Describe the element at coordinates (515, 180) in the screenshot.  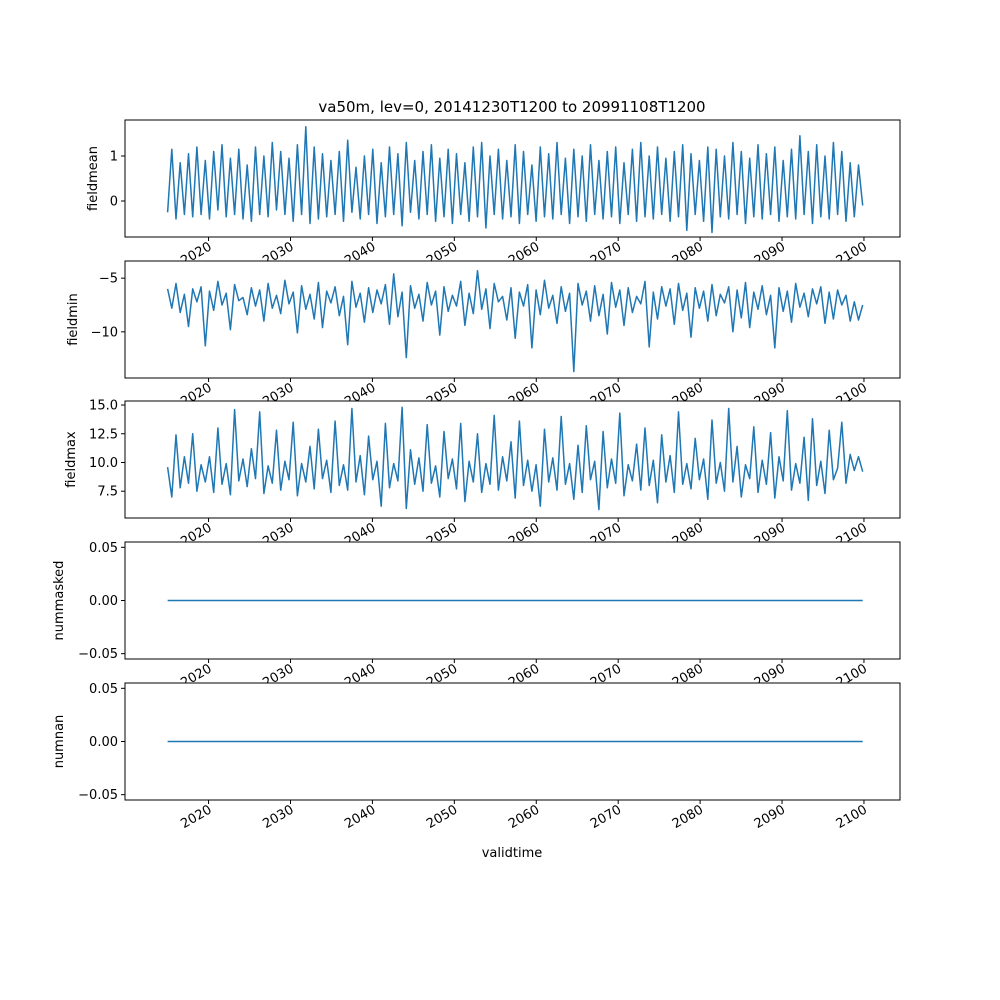
I see `series-line-fieldmean` at that location.